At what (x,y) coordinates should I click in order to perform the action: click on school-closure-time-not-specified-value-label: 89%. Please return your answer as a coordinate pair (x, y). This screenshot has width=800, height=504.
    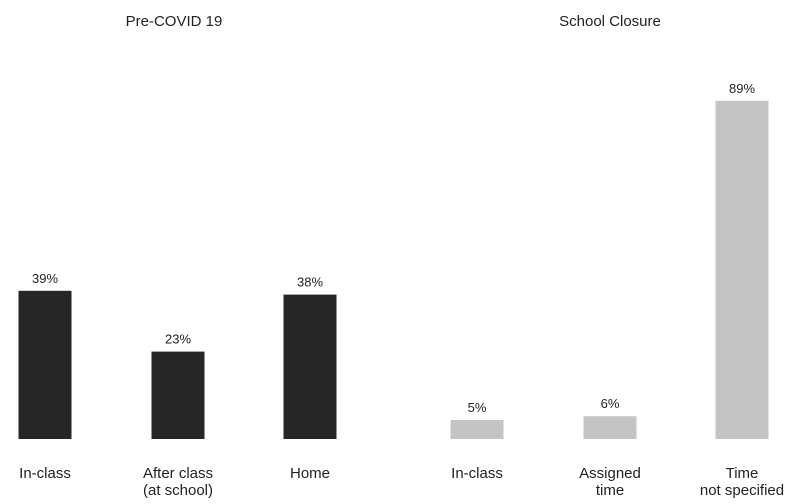
    Looking at the image, I should click on (742, 88).